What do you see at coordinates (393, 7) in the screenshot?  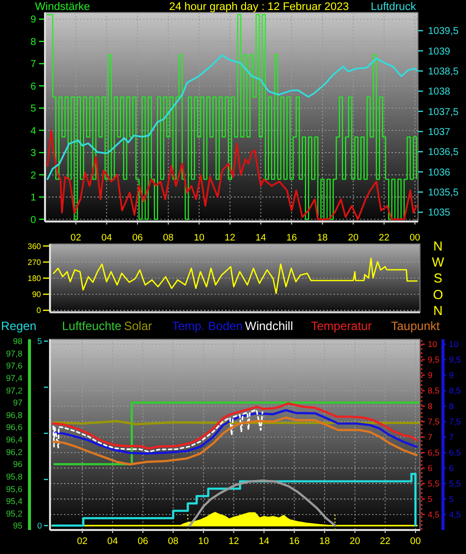 I see `y2-axis-title: Luftdruck` at bounding box center [393, 7].